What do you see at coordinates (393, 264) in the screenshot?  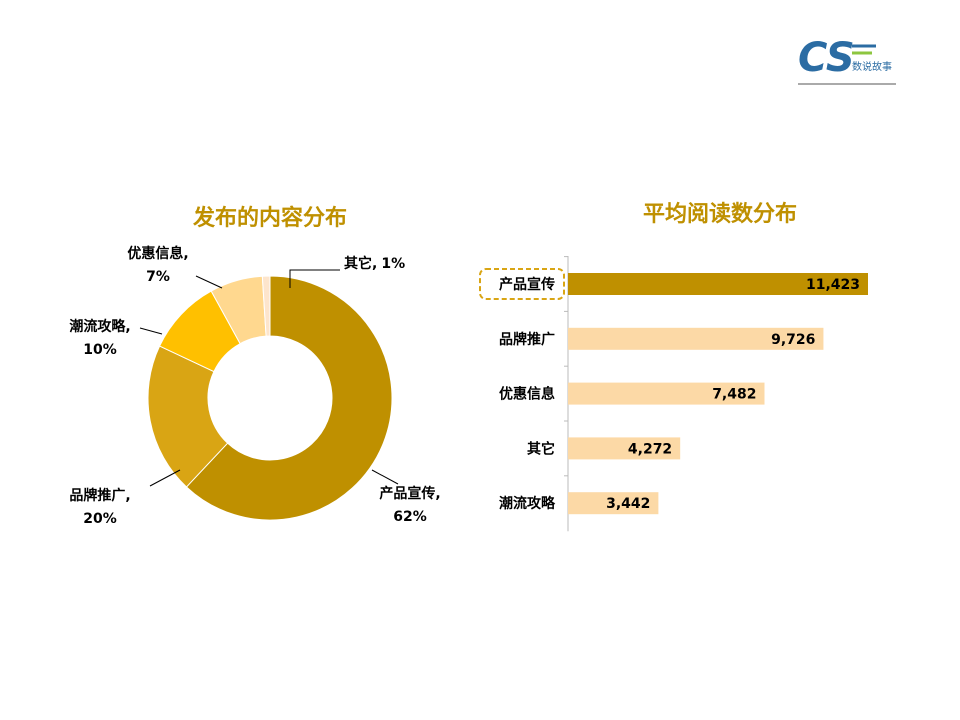 I see `value-label: 1%` at bounding box center [393, 264].